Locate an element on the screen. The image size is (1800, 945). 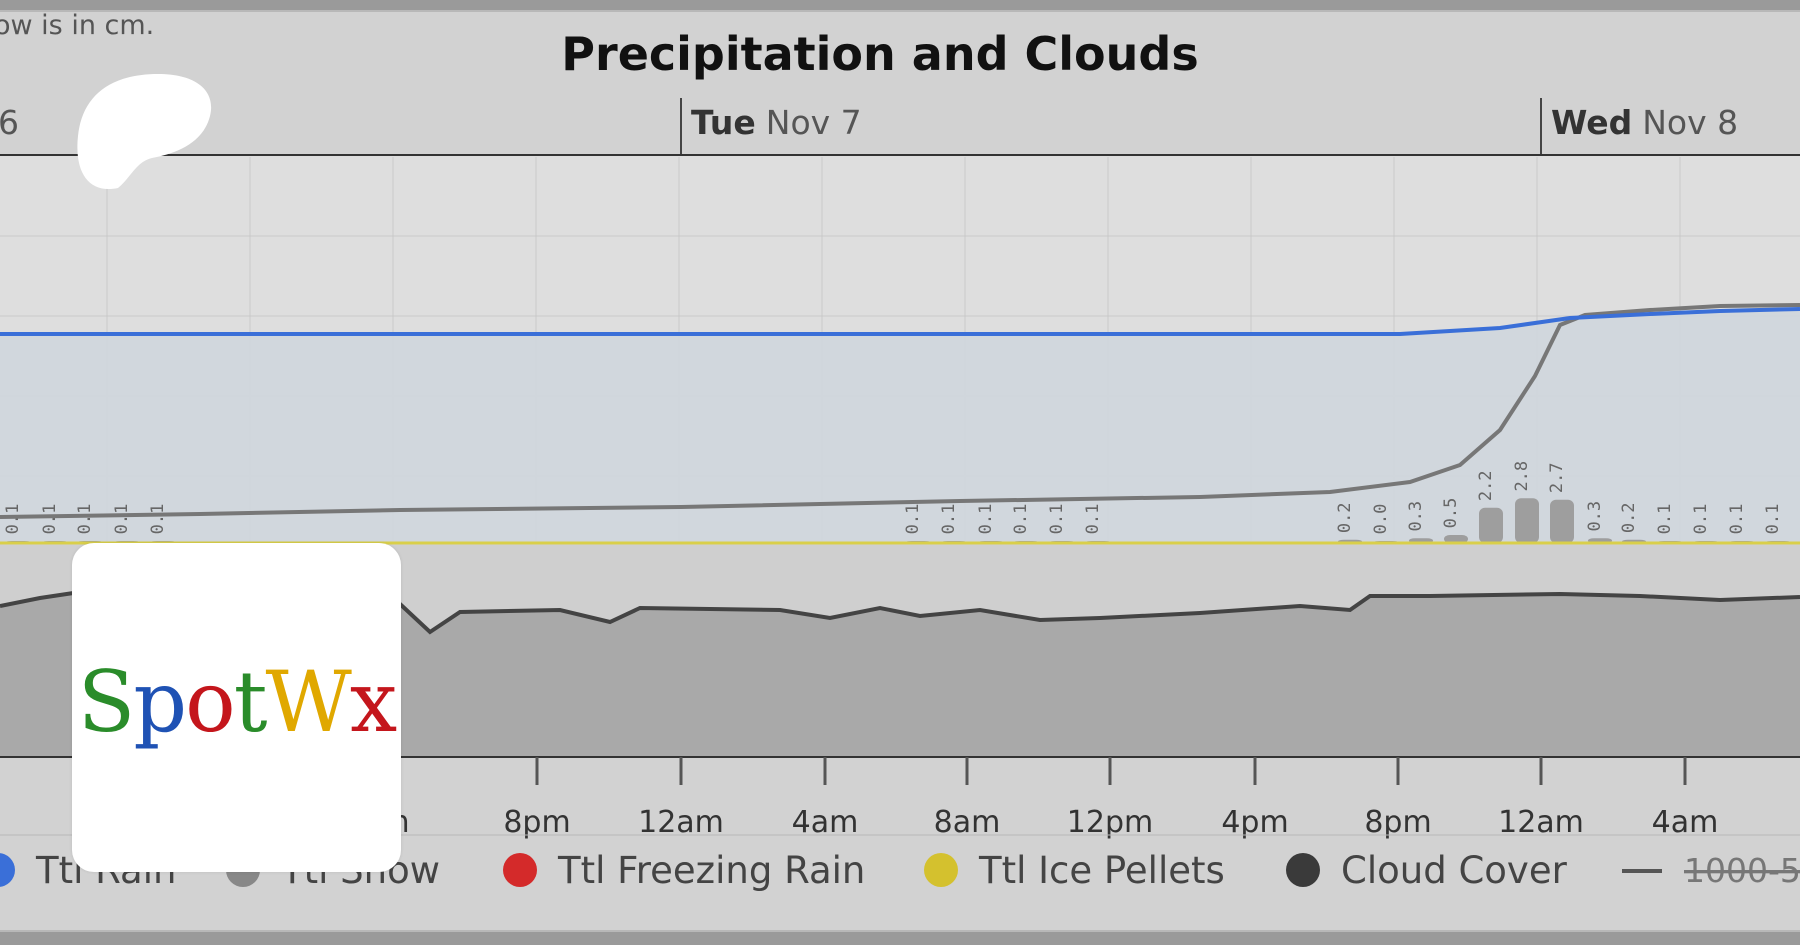
patreon-icon is located at coordinates (145, 146).